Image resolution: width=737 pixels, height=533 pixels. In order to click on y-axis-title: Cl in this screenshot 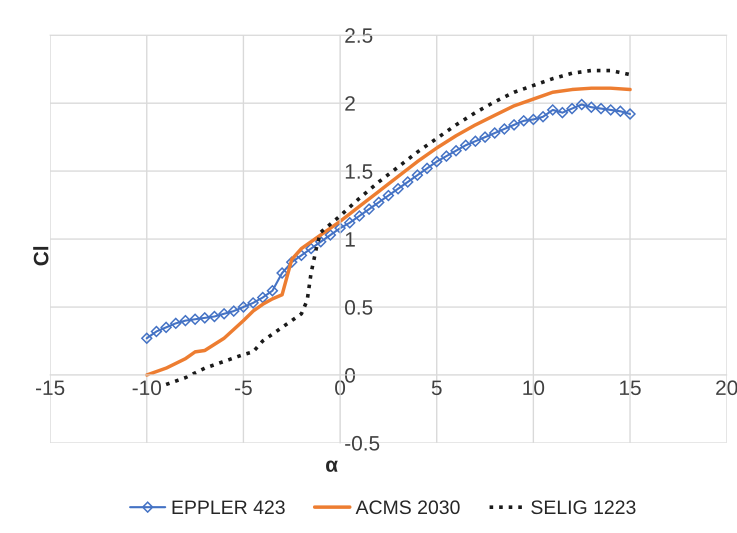, I will do `click(40, 256)`.